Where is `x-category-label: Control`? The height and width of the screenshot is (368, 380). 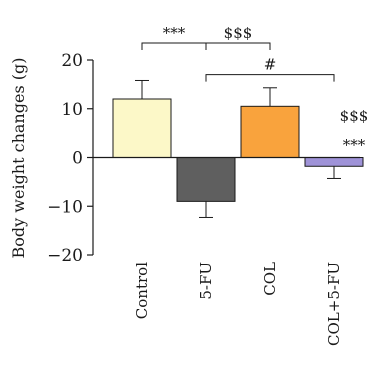 x-category-label: Control is located at coordinates (142, 290).